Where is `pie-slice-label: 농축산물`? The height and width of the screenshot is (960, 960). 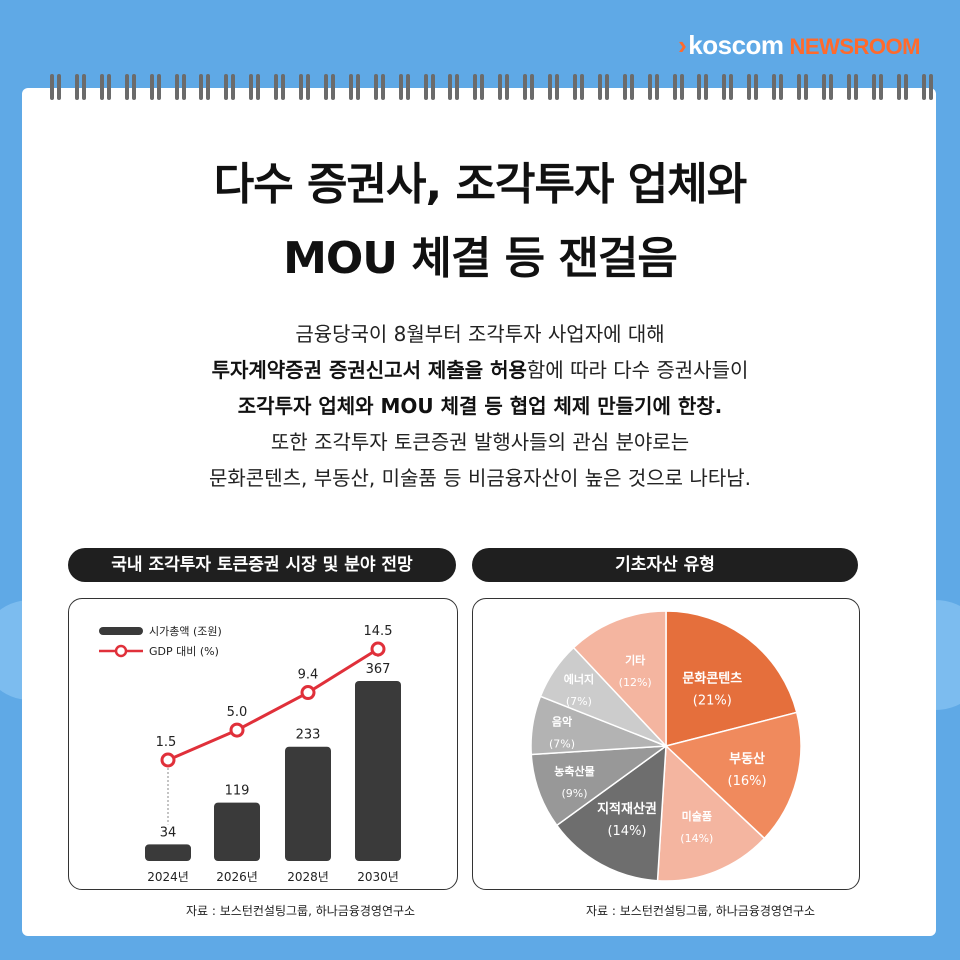 pie-slice-label: 농축산물 is located at coordinates (574, 771).